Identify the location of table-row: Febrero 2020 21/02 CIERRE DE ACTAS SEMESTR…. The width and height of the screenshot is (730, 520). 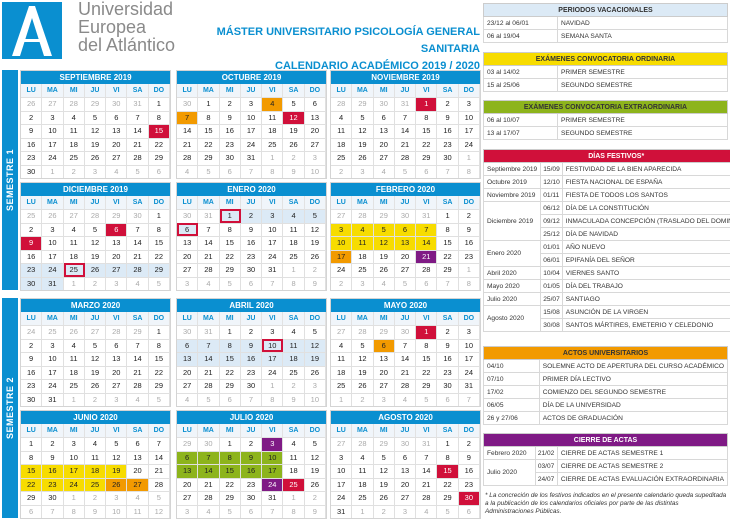
(606, 453).